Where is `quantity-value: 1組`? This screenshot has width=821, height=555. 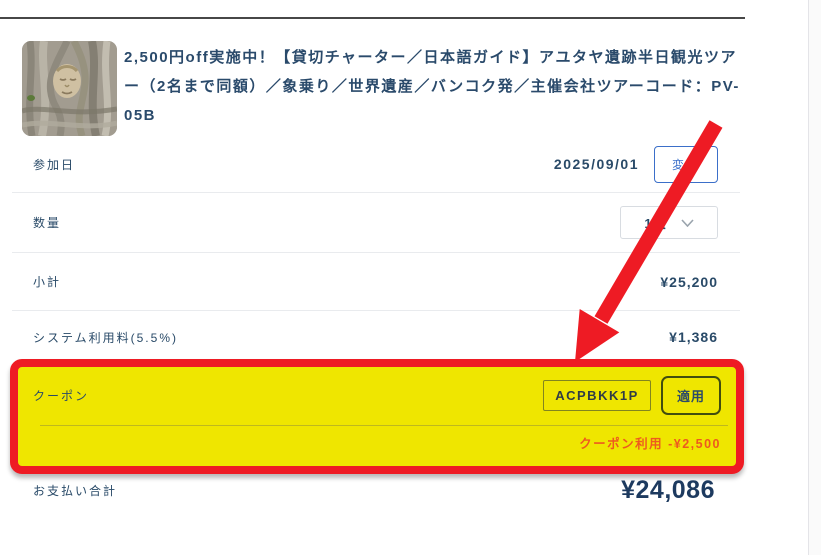 quantity-value: 1組 is located at coordinates (655, 223).